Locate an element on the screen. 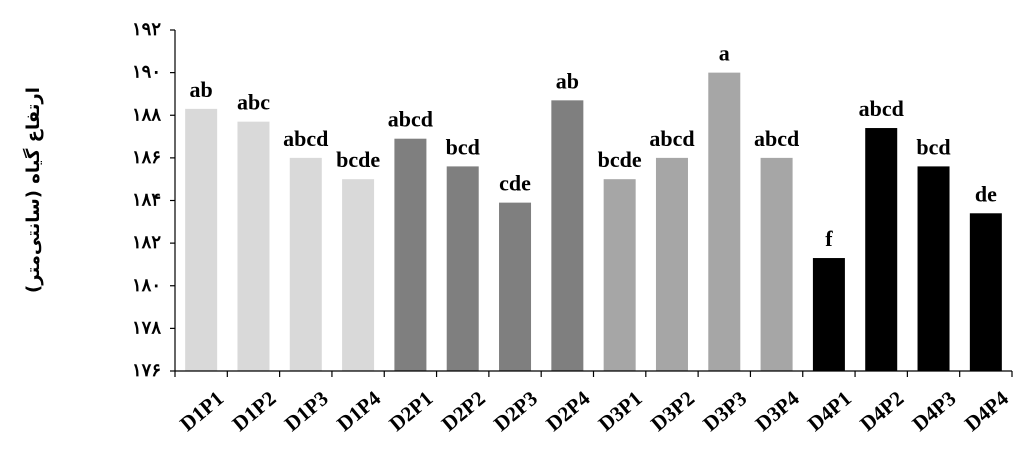 The width and height of the screenshot is (1018, 464). y-tick-label: ۱۹۲ is located at coordinates (146, 29).